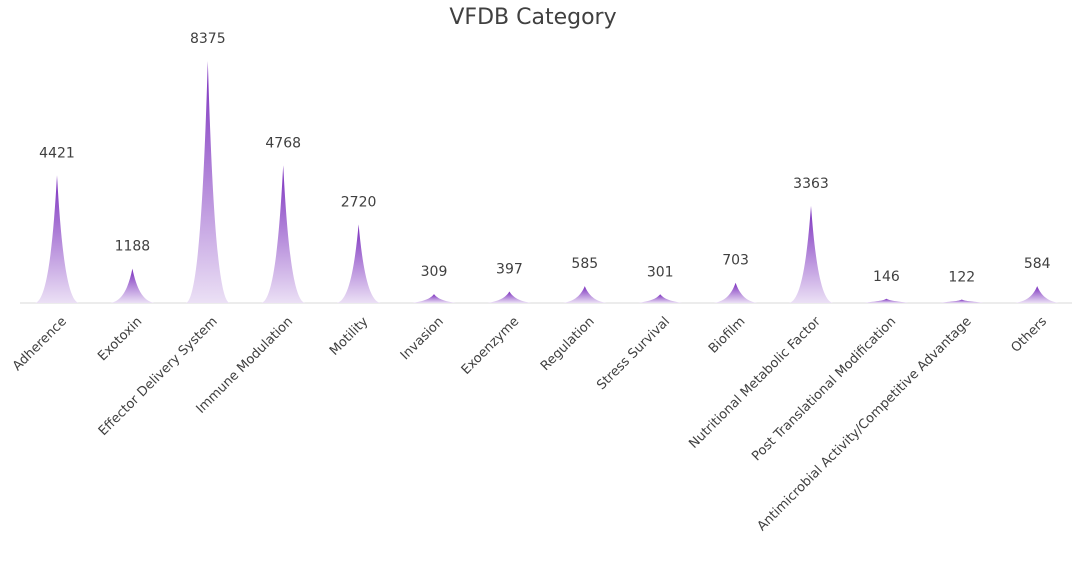 This screenshot has width=1080, height=571. What do you see at coordinates (283, 143) in the screenshot?
I see `value-label-immune-modulation: 4768` at bounding box center [283, 143].